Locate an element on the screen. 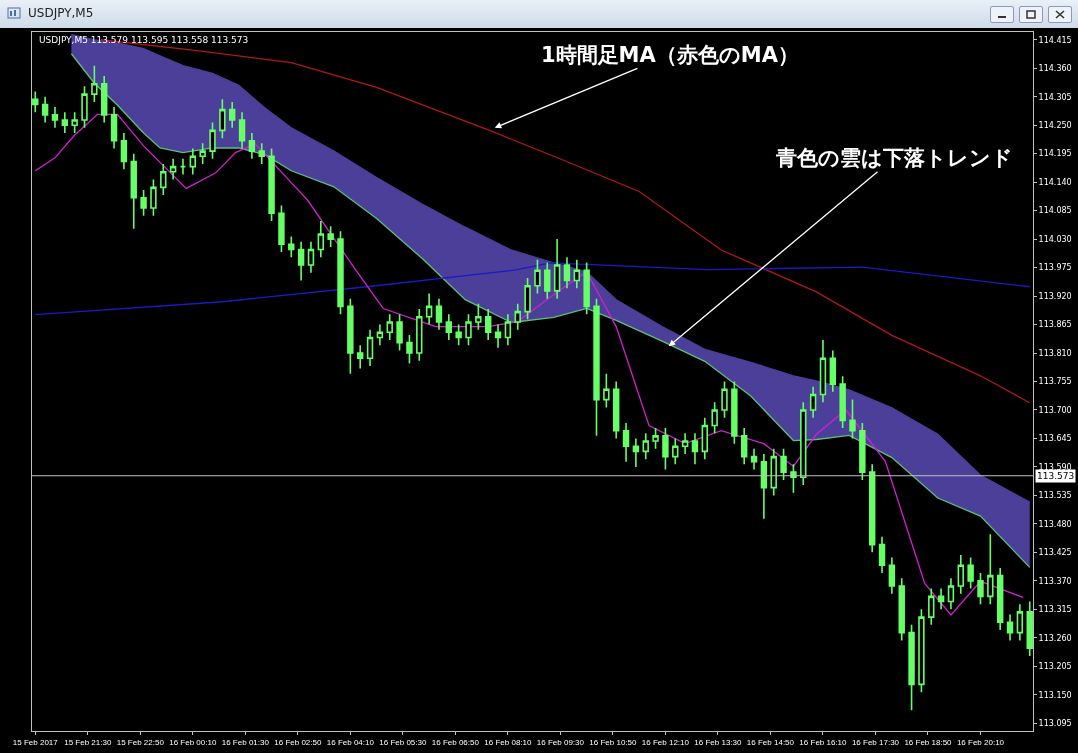 This screenshot has width=1078, height=753. y-tick-label: 114.250 is located at coordinates (1055, 125).